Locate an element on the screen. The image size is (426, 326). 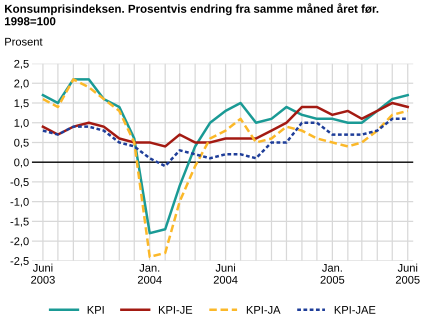
legend-label: KPI is located at coordinates (96, 310).